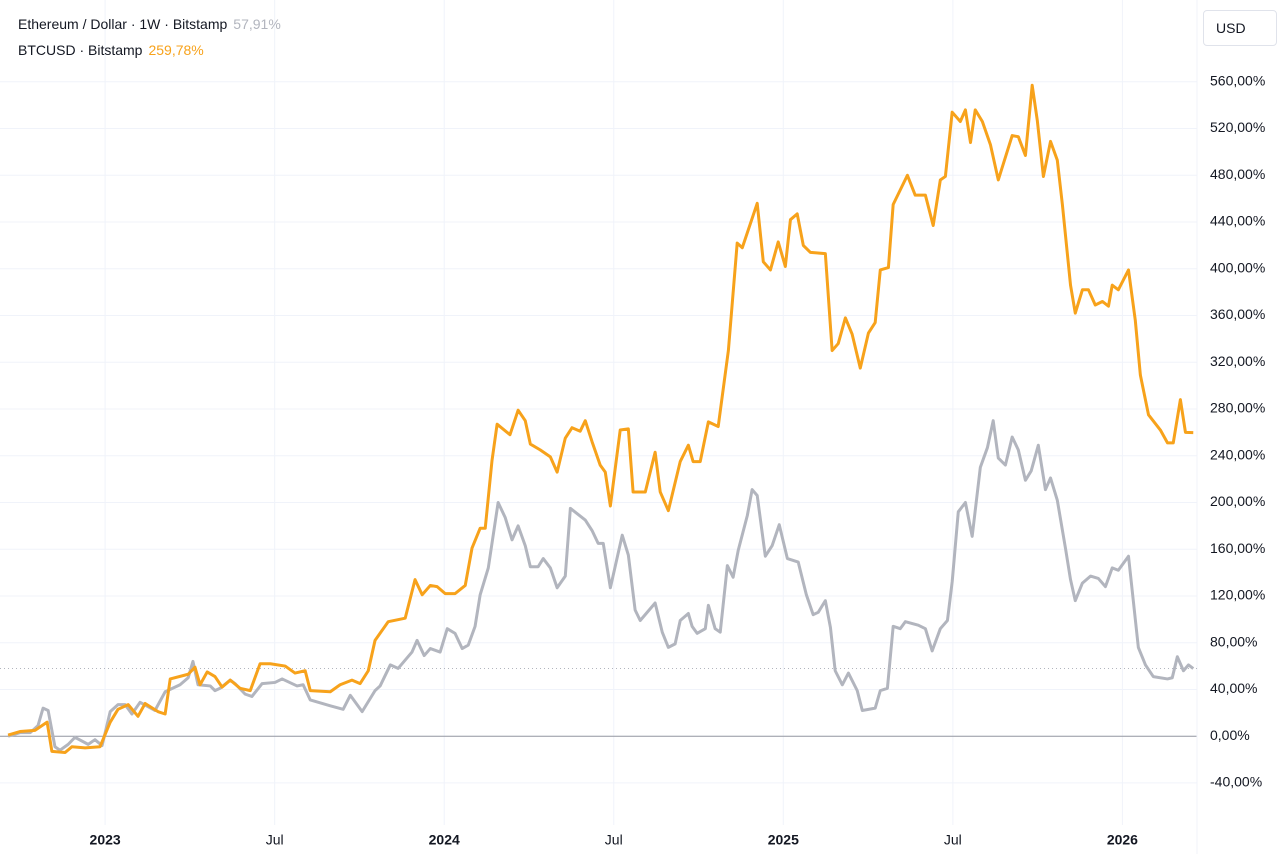 The width and height of the screenshot is (1281, 854). I want to click on y-tick-label: 160,00%, so click(1237, 548).